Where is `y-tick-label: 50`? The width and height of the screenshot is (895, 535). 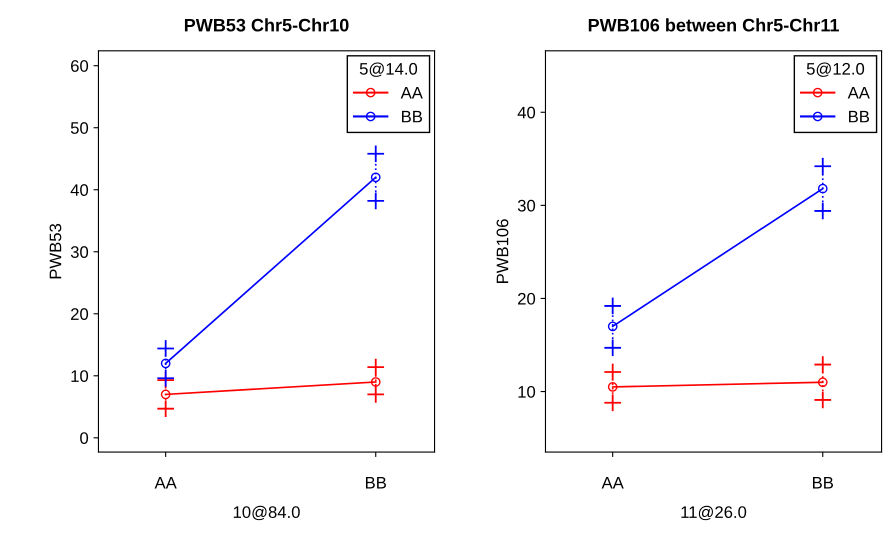 y-tick-label: 50 is located at coordinates (79, 128).